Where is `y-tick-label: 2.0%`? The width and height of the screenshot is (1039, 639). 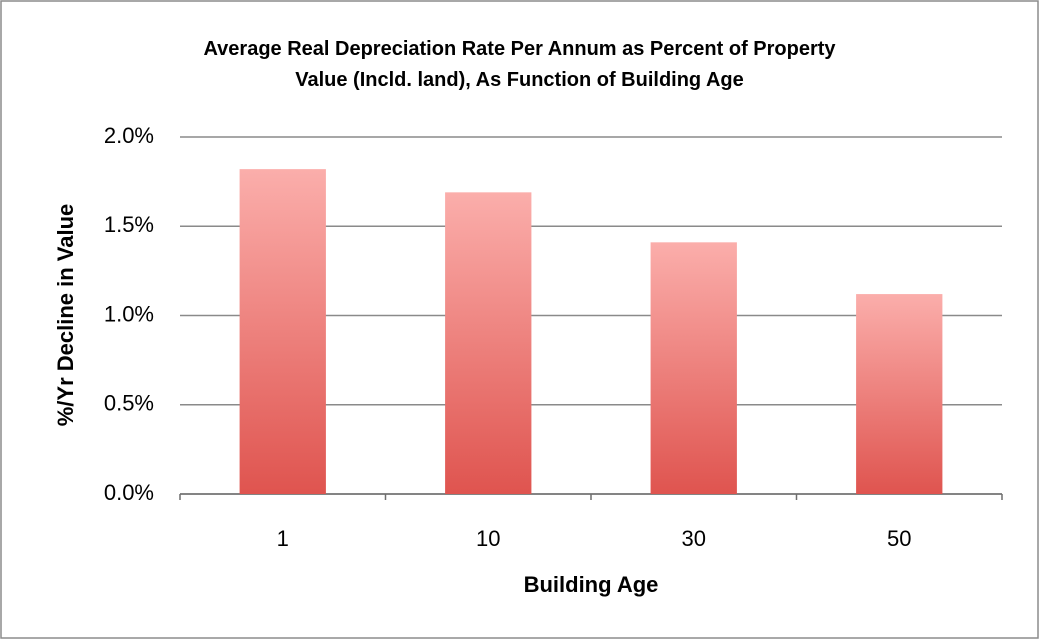 y-tick-label: 2.0% is located at coordinates (129, 135).